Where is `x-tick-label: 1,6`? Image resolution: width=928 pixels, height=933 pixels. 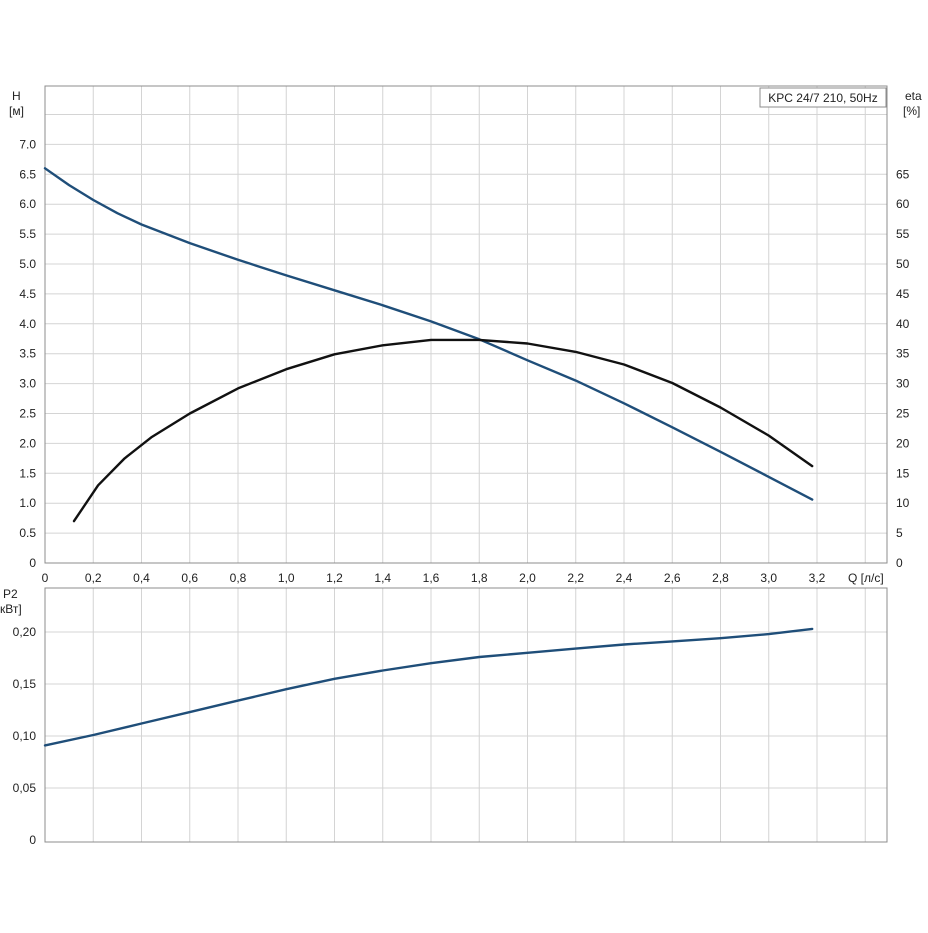 x-tick-label: 1,6 is located at coordinates (431, 578).